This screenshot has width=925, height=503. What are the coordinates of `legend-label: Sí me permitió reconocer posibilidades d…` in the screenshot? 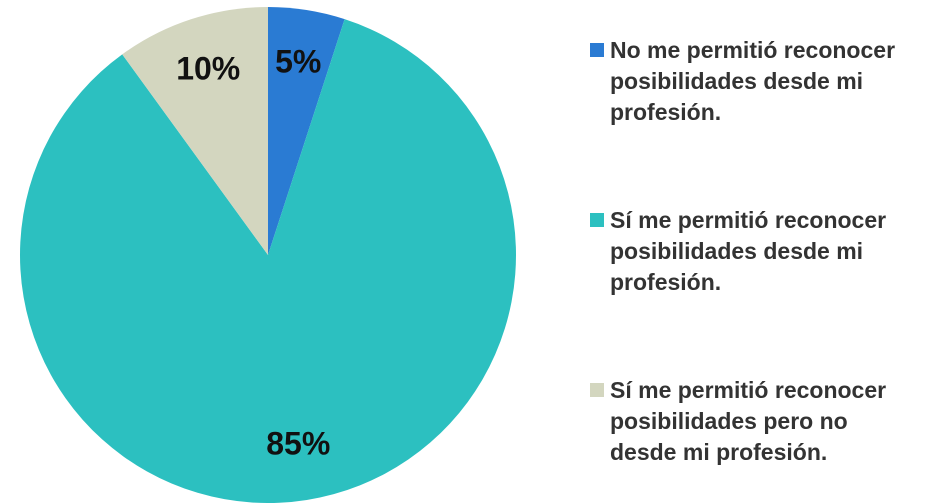 It's located at (748, 251).